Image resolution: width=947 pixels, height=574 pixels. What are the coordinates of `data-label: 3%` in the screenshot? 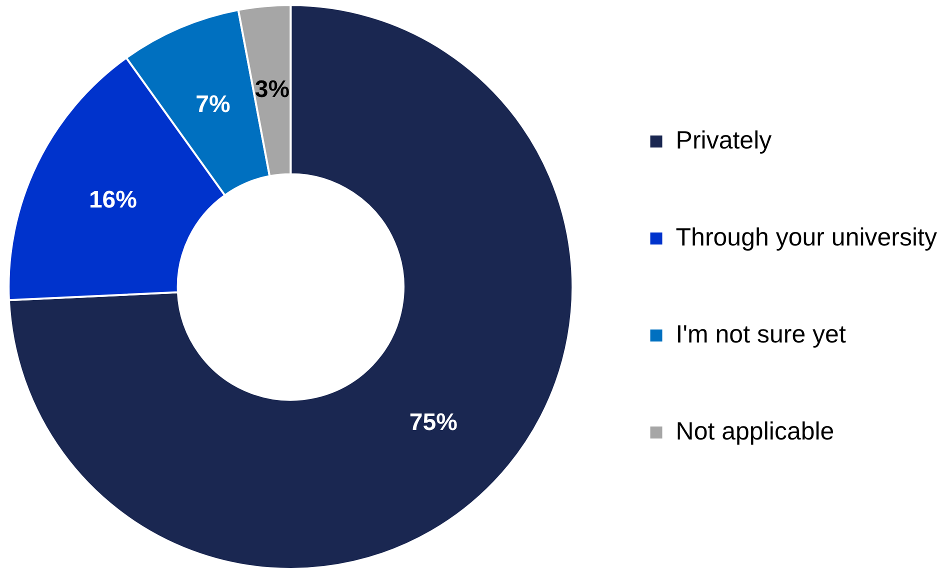 It's located at (272, 90).